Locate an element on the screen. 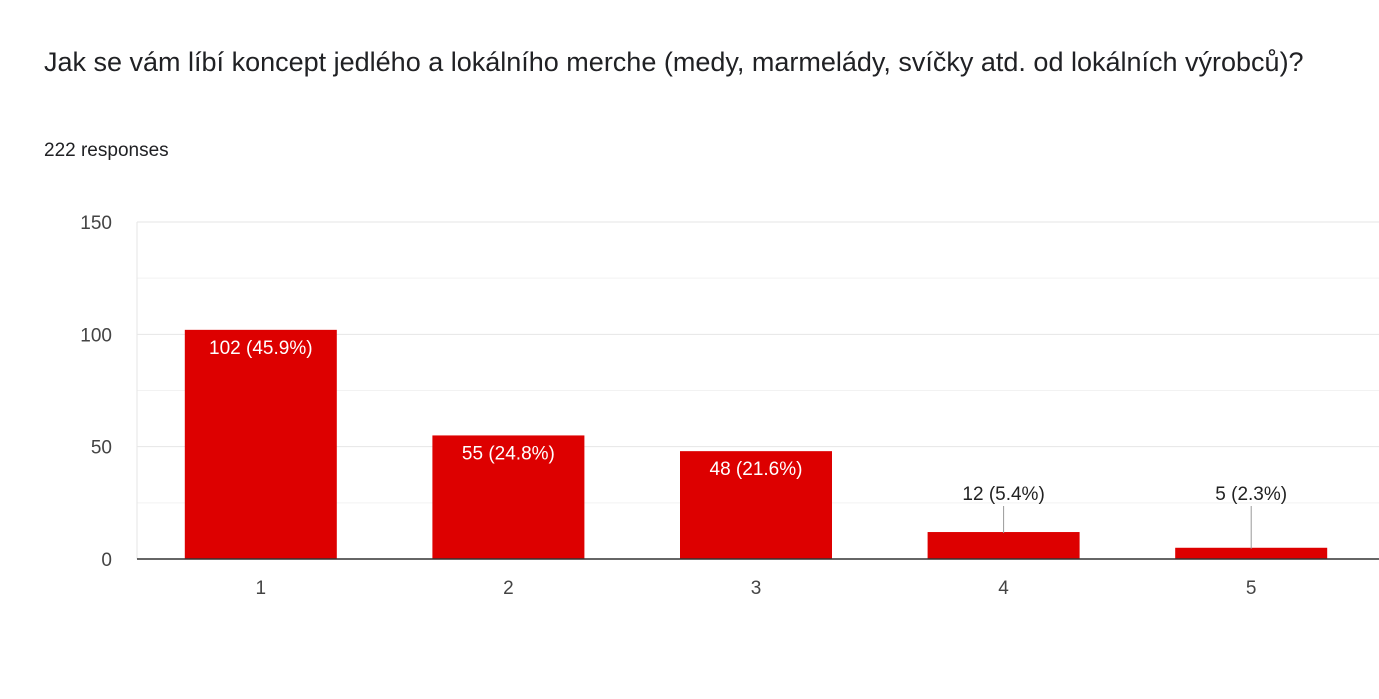 The width and height of the screenshot is (1379, 699). data-label: 48 (21.6%) is located at coordinates (756, 469).